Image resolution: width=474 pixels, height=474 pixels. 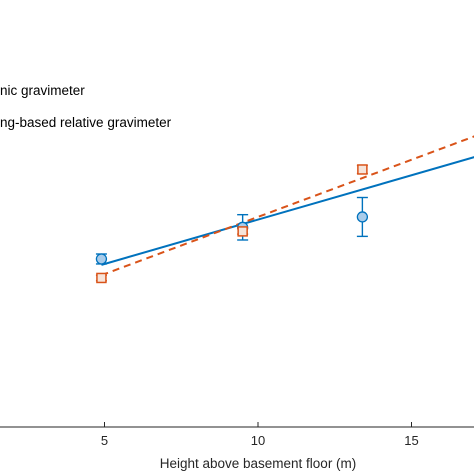 I want to click on x-tick-label-3: 15, so click(x=411, y=440).